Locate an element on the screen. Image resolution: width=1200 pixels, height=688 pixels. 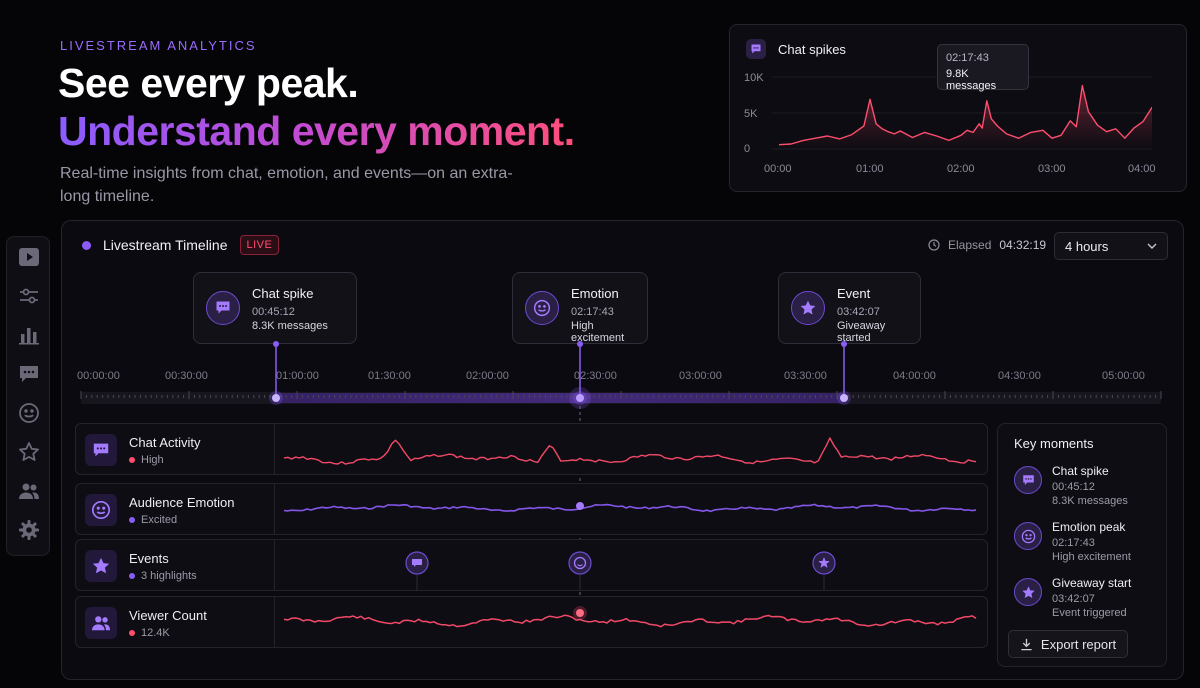
chart-tooltip: 02:17:43 9.8K messages is located at coordinates (983, 68).